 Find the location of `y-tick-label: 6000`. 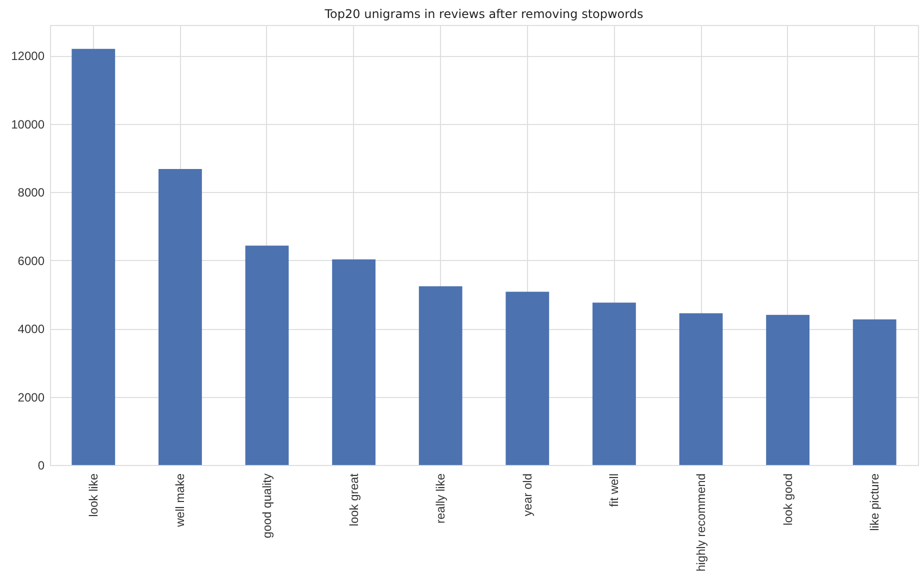

y-tick-label: 6000 is located at coordinates (31, 261).